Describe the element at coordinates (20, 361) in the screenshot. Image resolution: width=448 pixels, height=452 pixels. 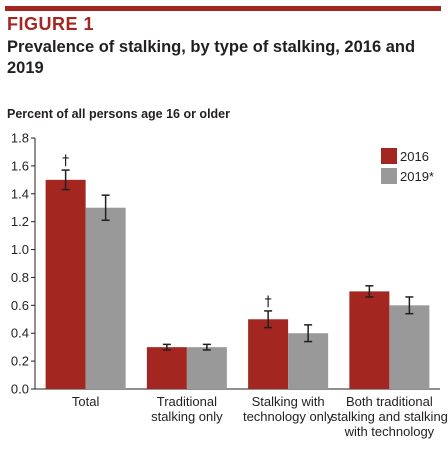
I see `y-tick-label: 0.2` at that location.